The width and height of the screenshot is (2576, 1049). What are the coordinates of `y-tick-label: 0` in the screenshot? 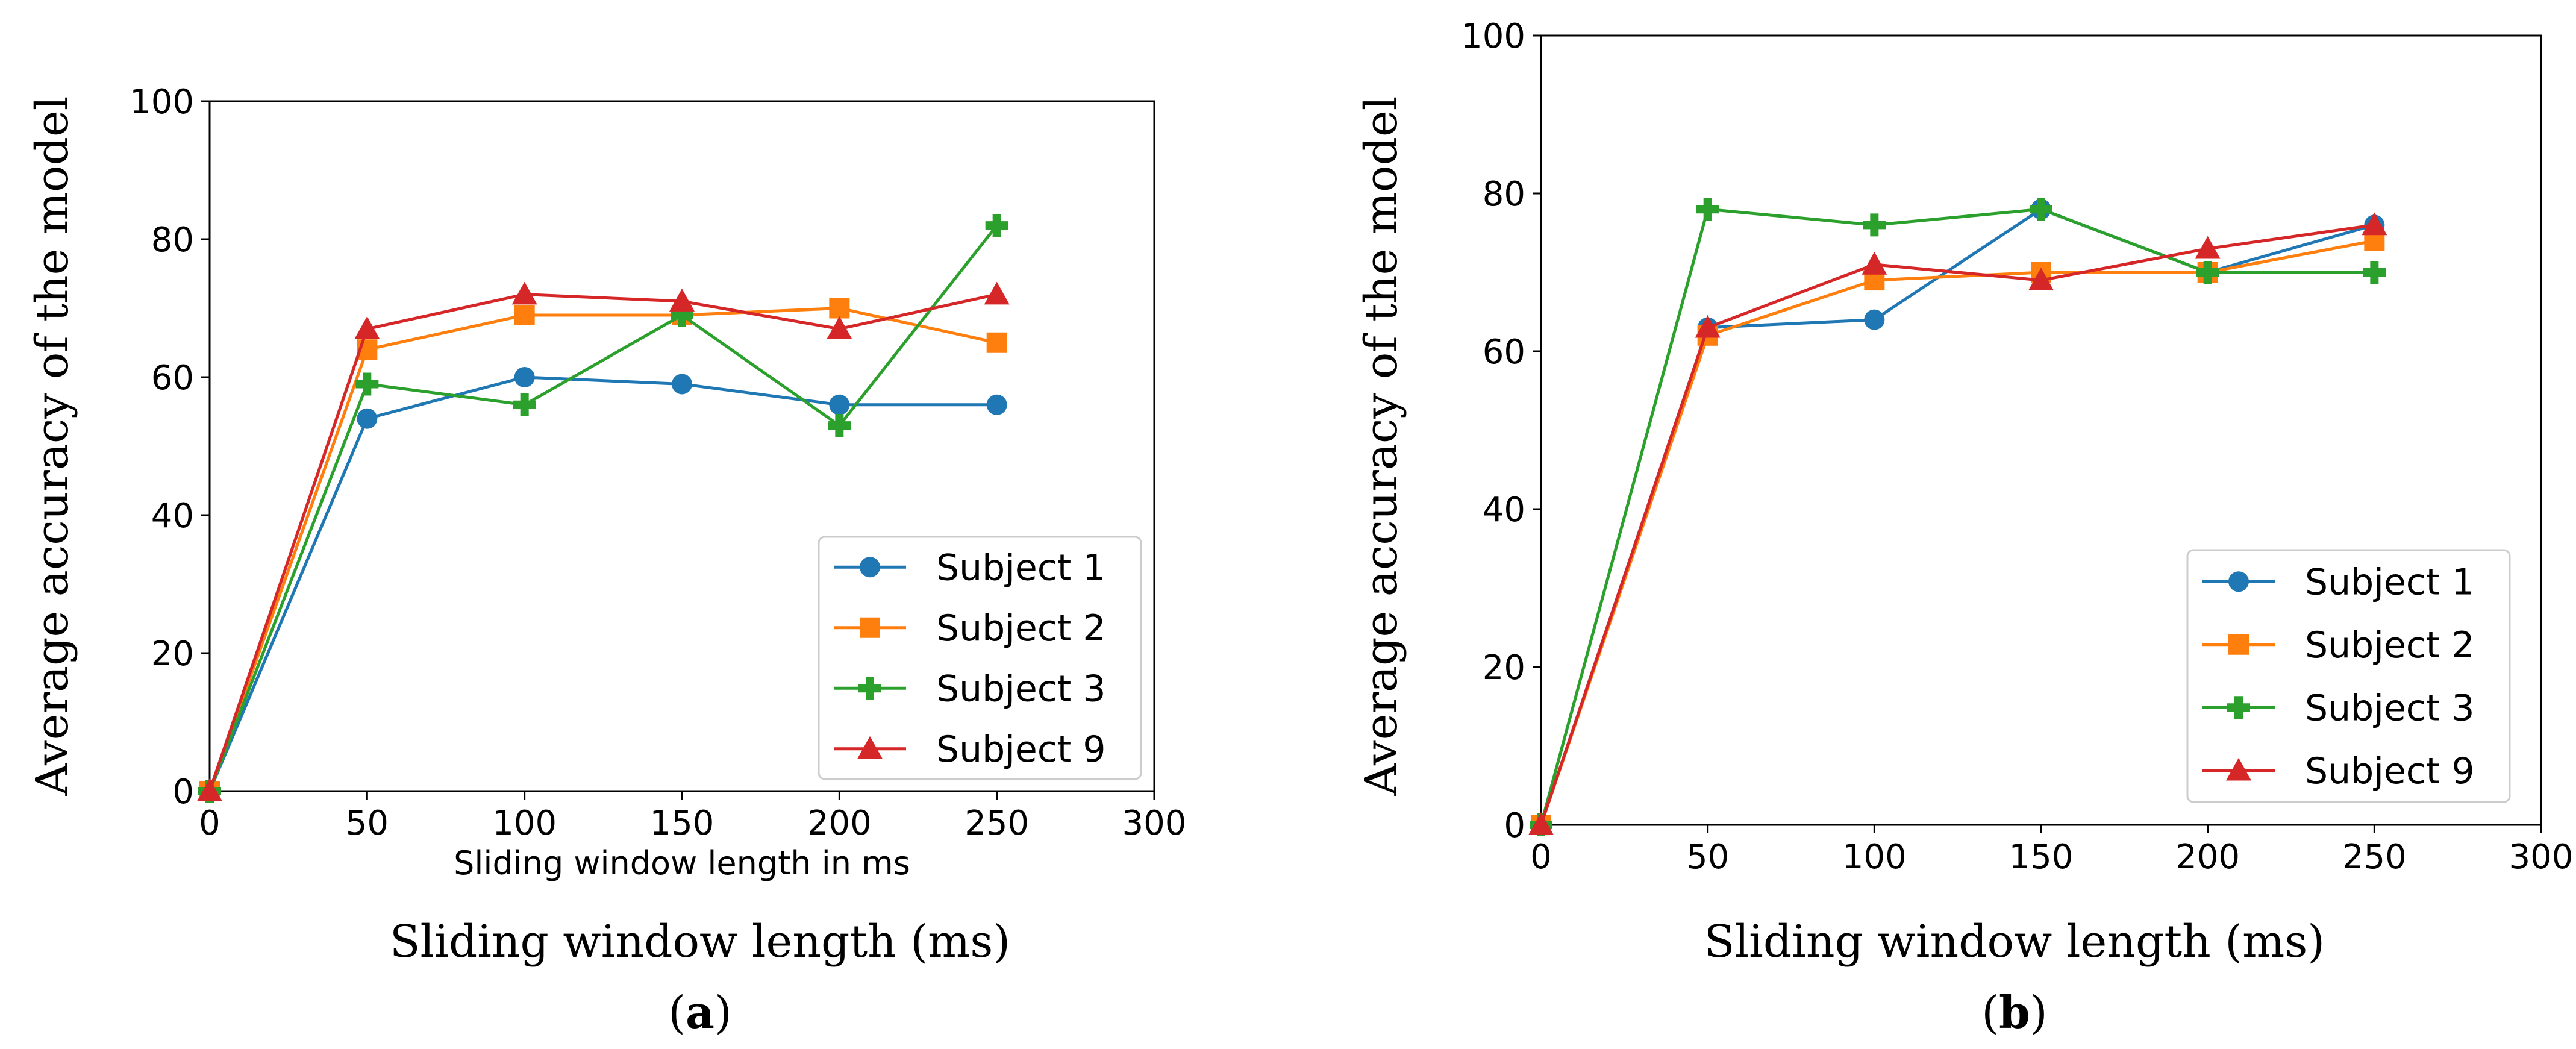 It's located at (183, 792).